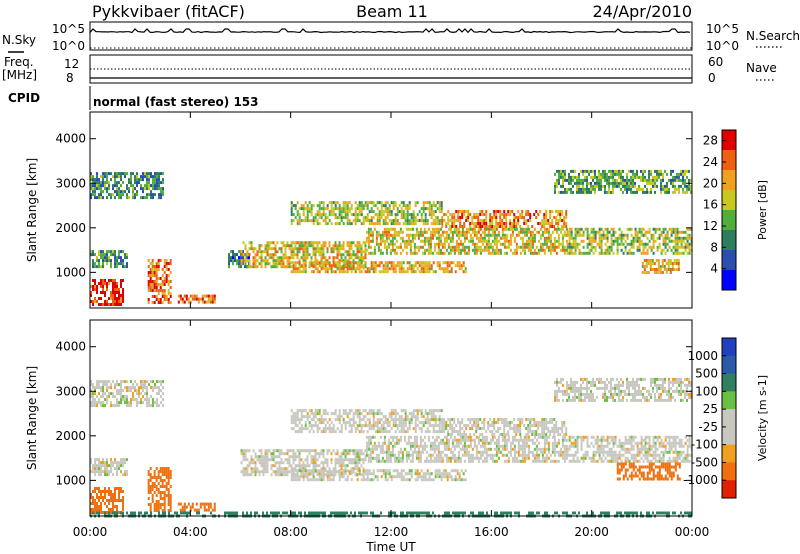 This screenshot has width=800, height=554. What do you see at coordinates (729, 200) in the screenshot?
I see `colorbar-segment` at bounding box center [729, 200].